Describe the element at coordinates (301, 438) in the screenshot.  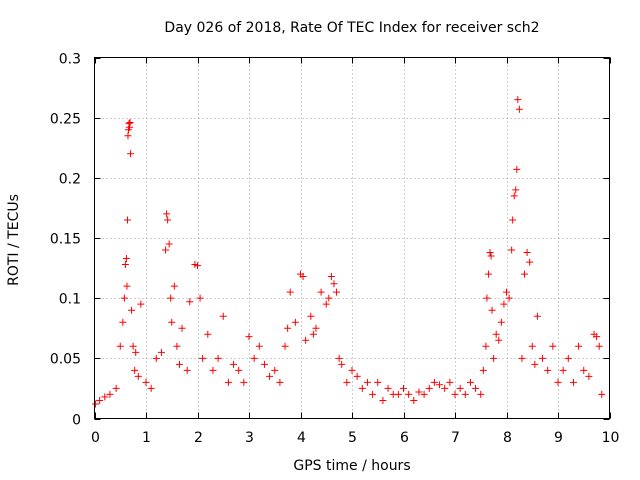
I see `x-tick-label: 4` at that location.